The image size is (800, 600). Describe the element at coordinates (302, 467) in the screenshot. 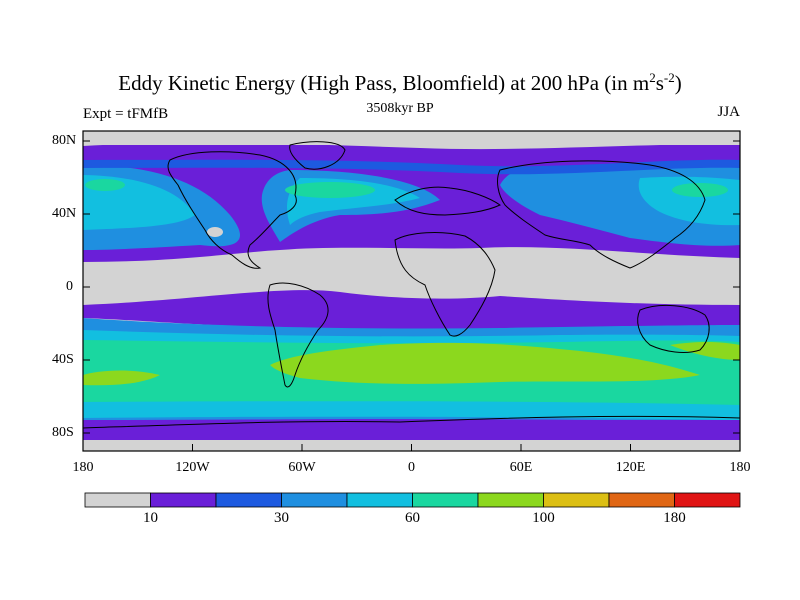

I see `x-tick-label: 60W` at that location.